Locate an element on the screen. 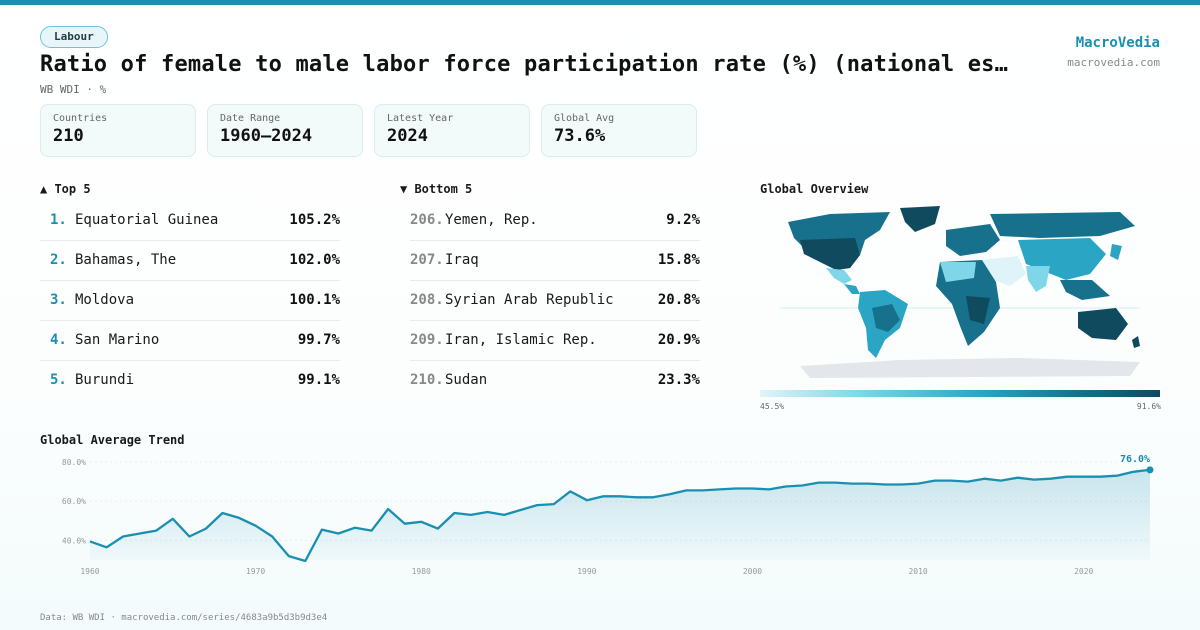 The image size is (1200, 630). stat-value: 73.6% is located at coordinates (580, 136).